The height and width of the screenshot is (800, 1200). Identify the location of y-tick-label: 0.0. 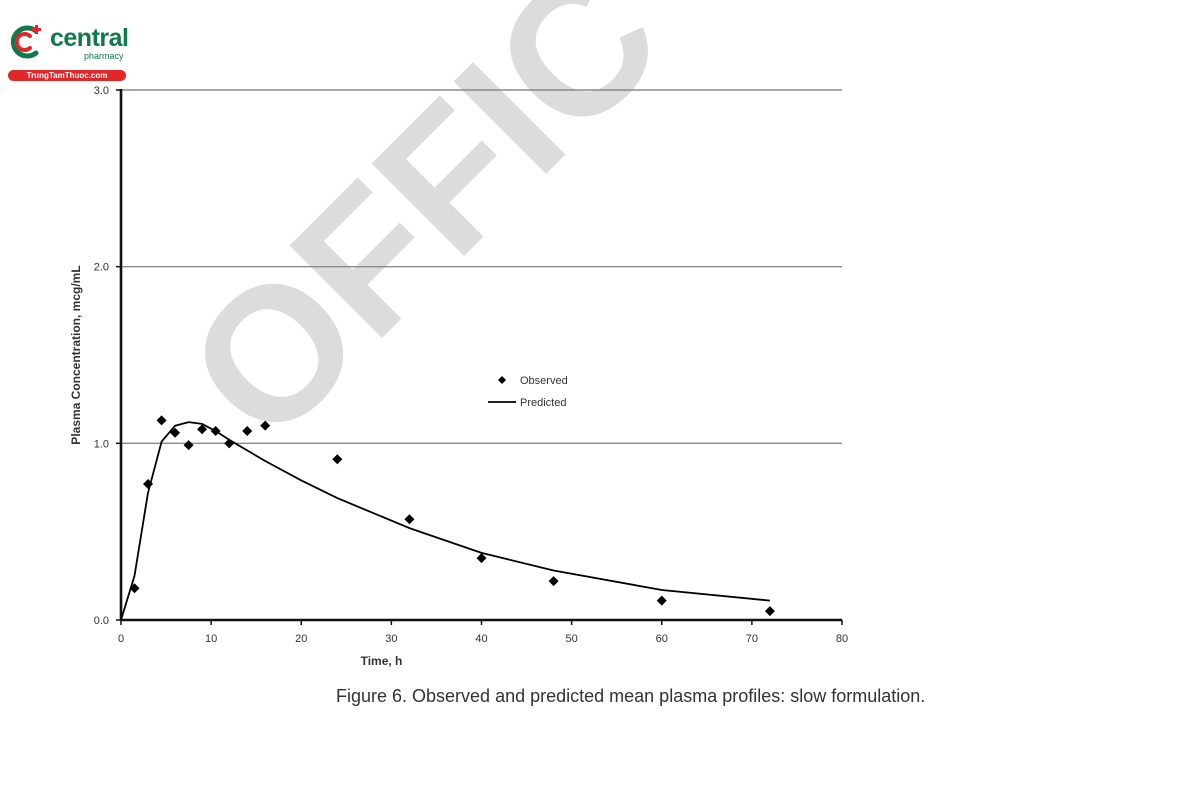
(101, 621).